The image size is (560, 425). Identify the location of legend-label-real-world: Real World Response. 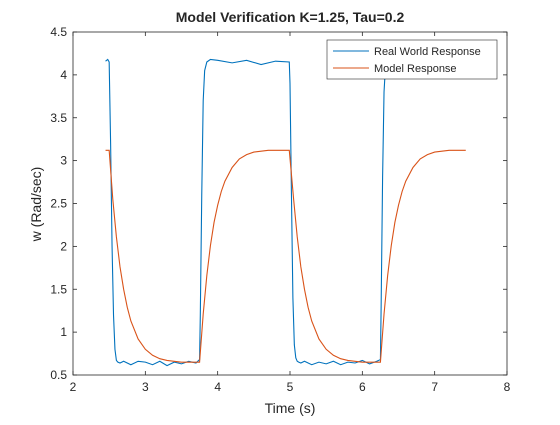
(427, 52).